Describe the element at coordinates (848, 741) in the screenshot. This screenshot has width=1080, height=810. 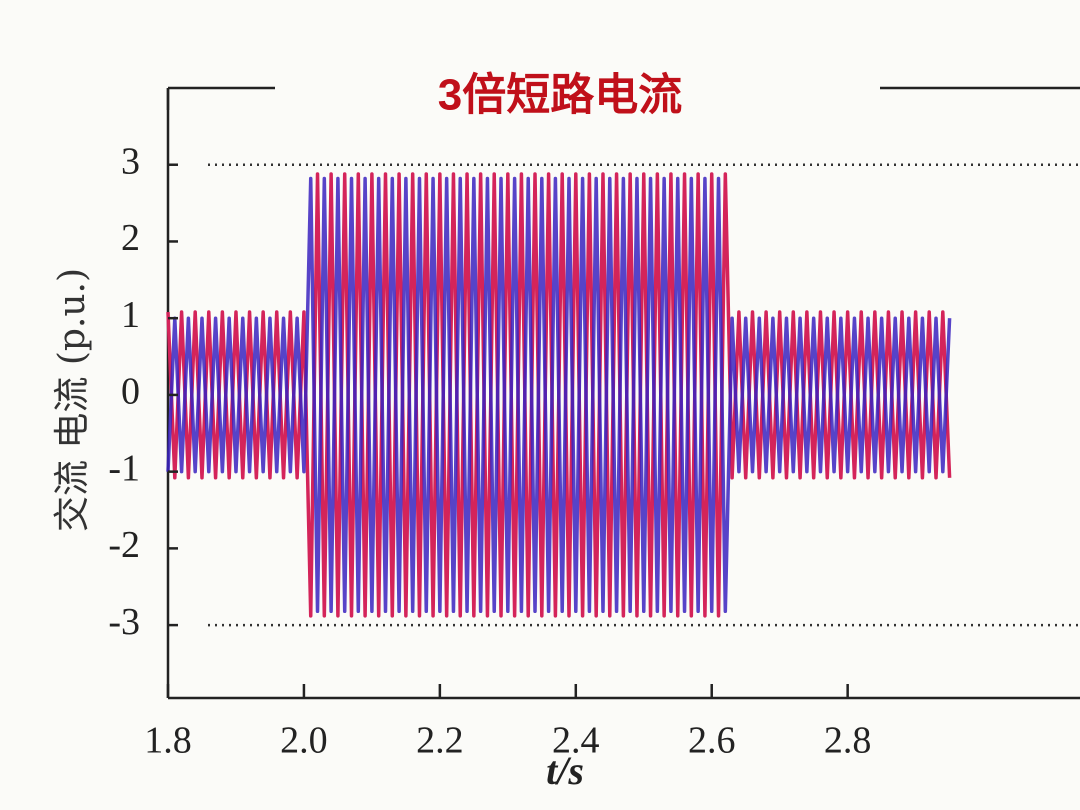
I see `x-tick-label: 2.8` at that location.